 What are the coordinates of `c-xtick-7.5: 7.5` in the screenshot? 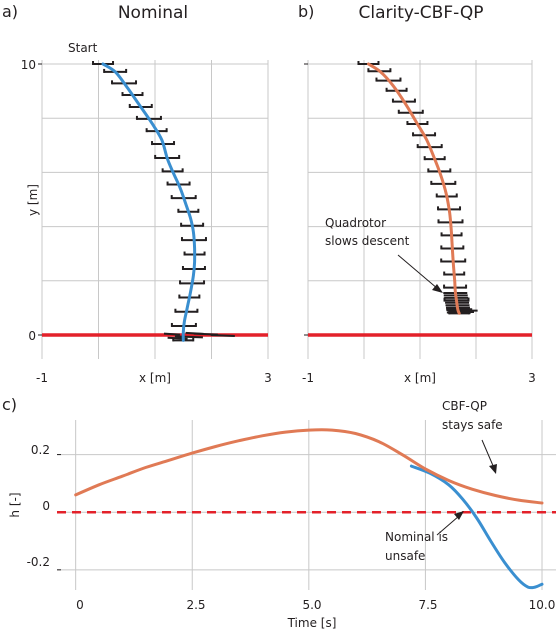 It's located at (427, 605).